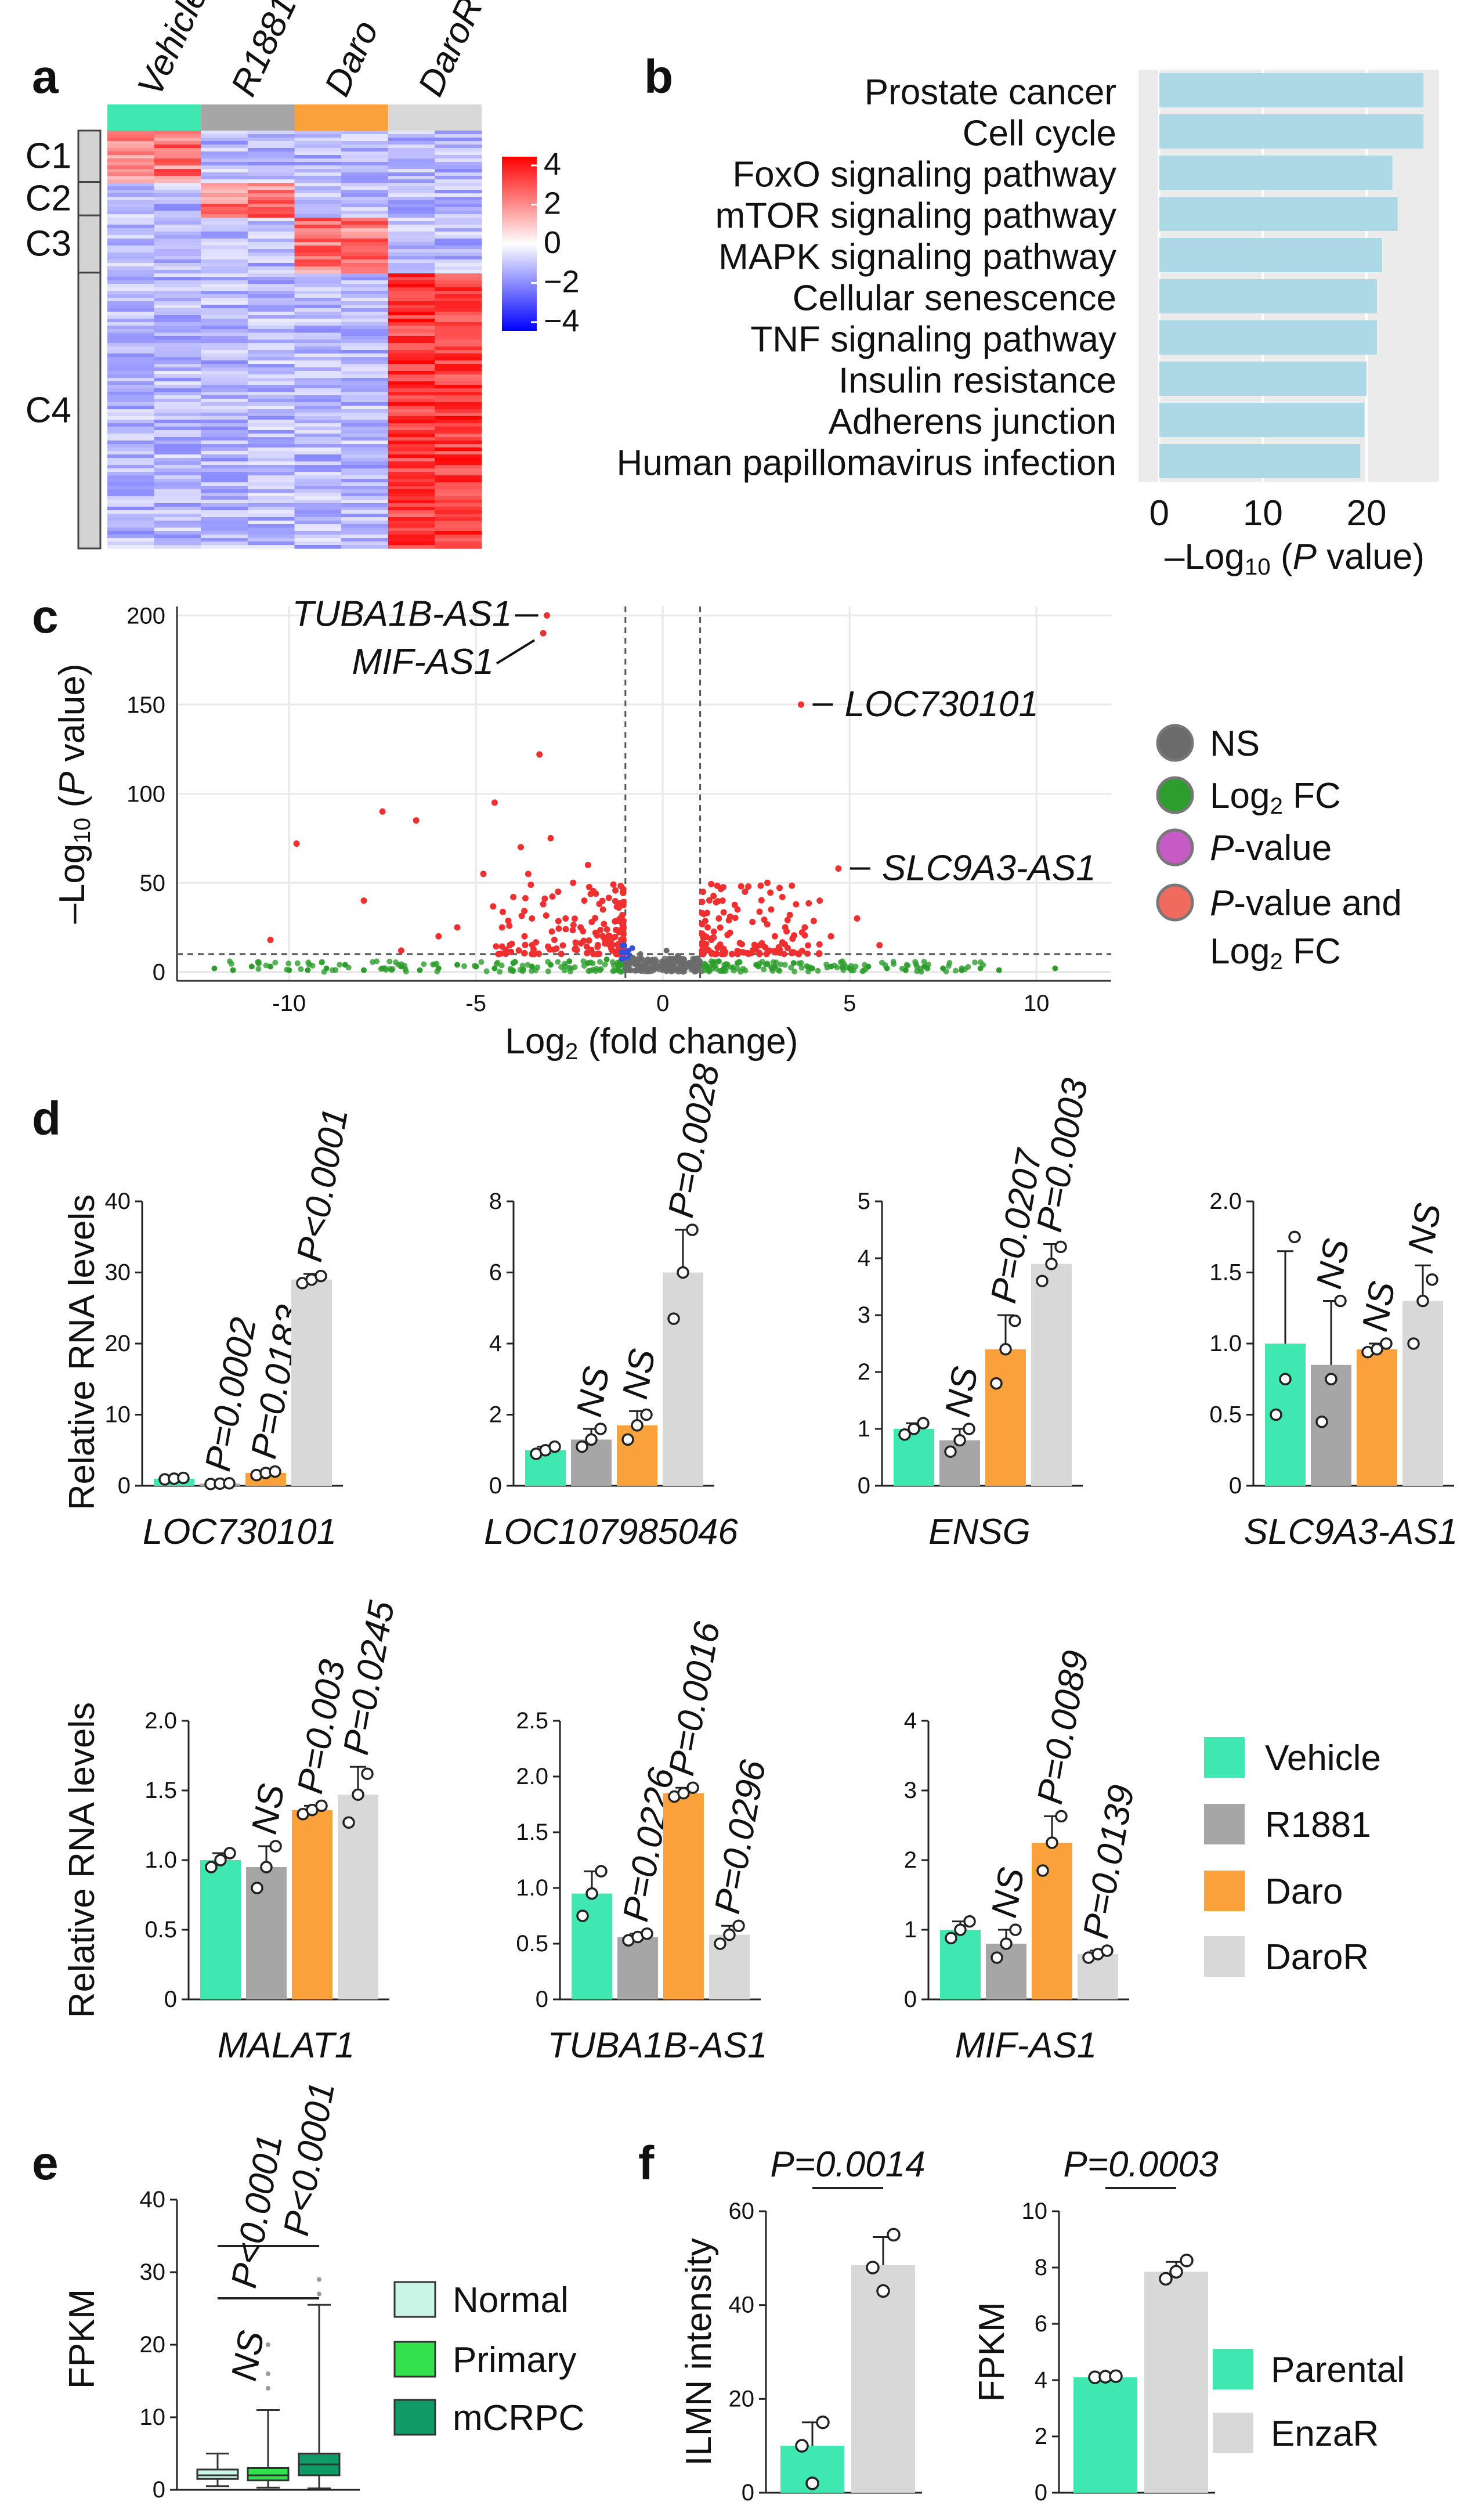 The height and width of the screenshot is (2520, 1464). Describe the element at coordinates (217, 2474) in the screenshot. I see `box` at that location.